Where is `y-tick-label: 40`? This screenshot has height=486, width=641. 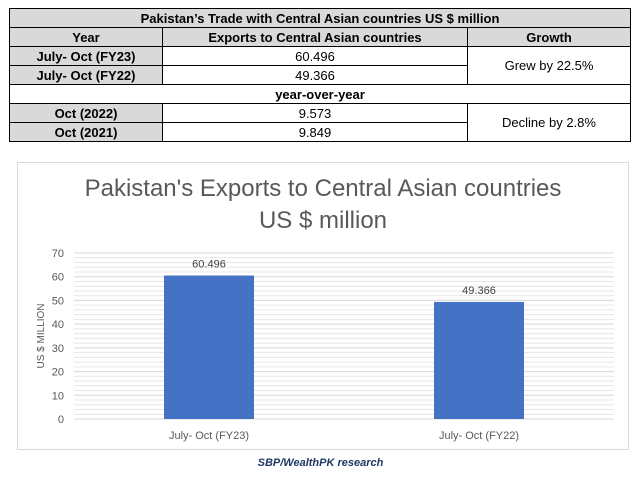 y-tick-label: 40 is located at coordinates (58, 325).